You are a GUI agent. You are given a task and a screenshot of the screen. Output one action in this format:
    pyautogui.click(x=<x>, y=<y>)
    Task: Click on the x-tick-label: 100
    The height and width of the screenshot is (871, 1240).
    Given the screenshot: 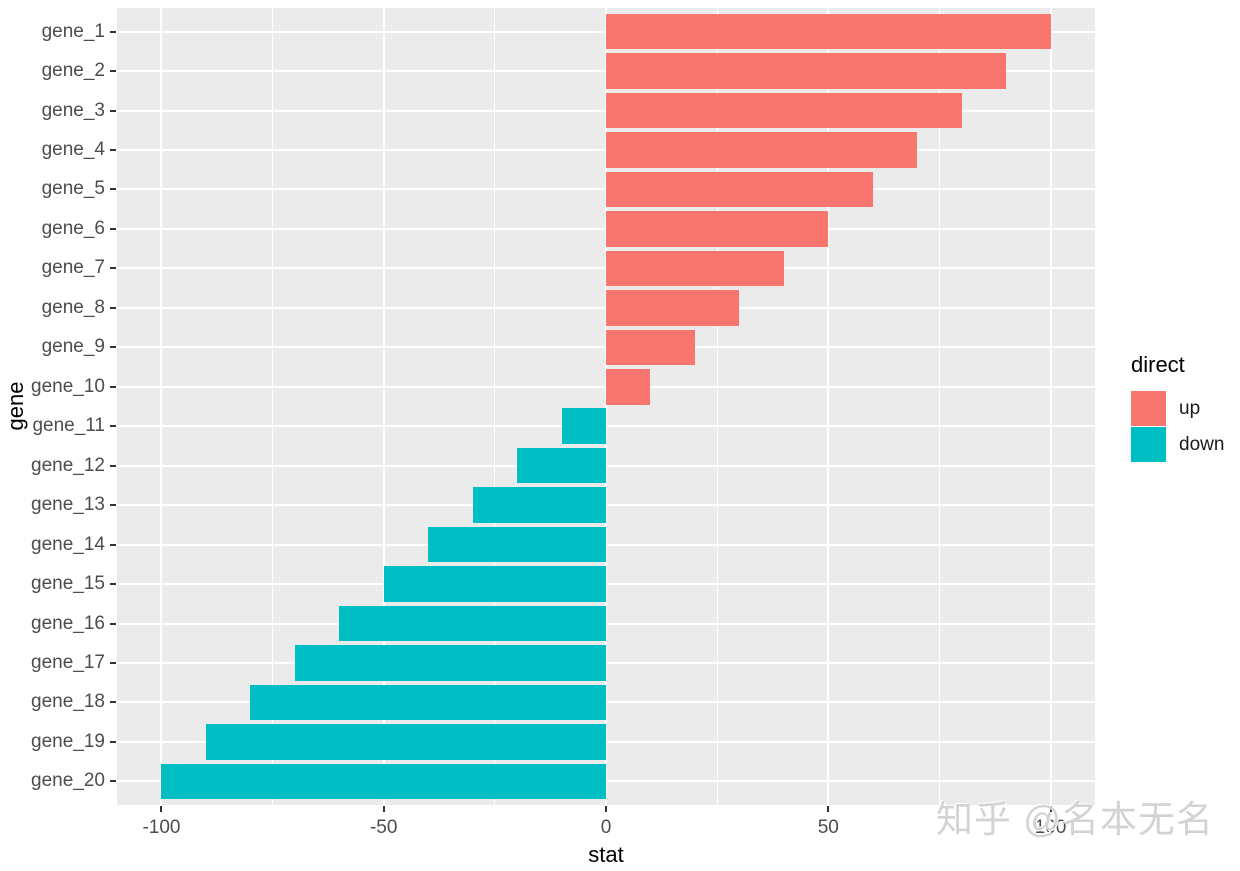 What is the action you would take?
    pyautogui.click(x=1050, y=827)
    